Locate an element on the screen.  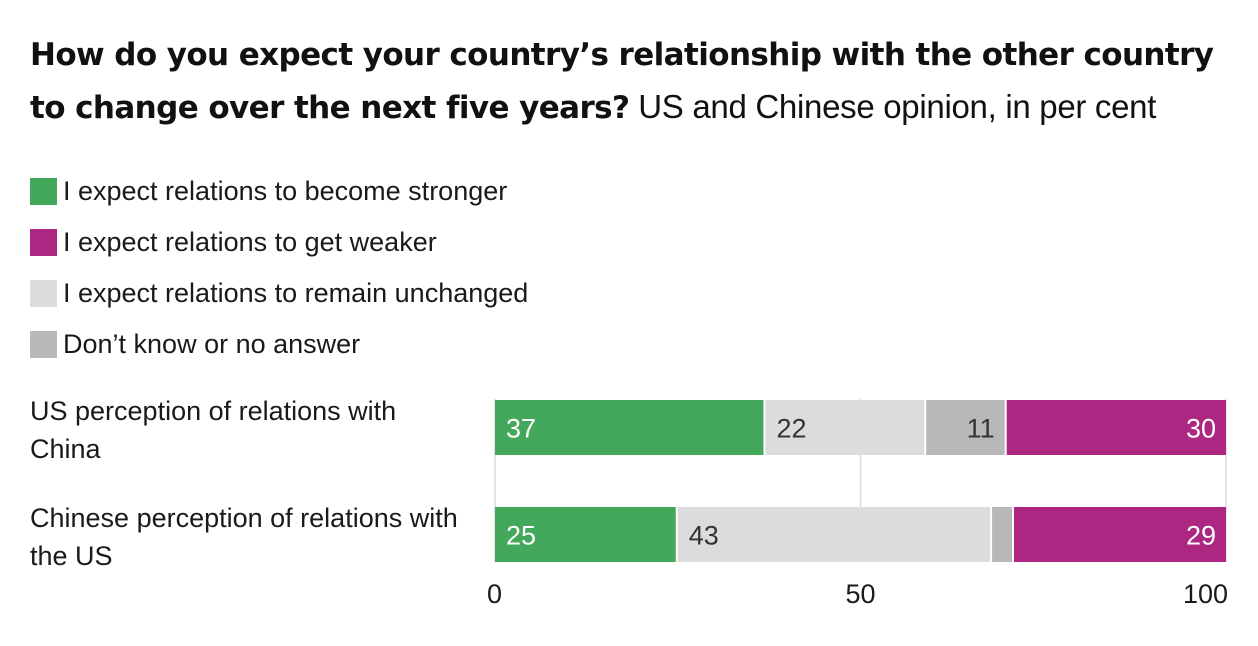
data-label: 25 is located at coordinates (521, 536).